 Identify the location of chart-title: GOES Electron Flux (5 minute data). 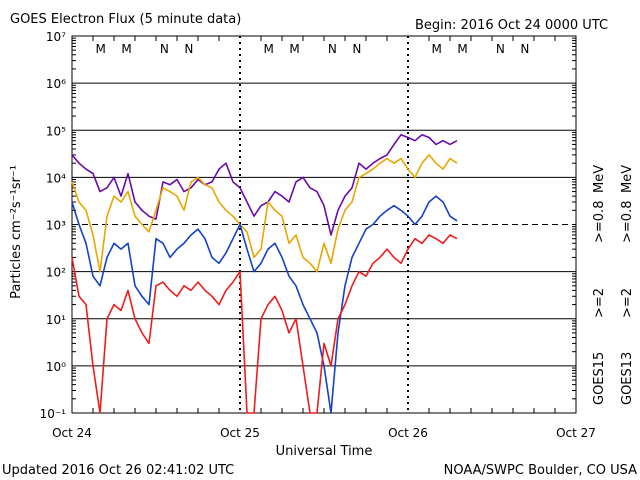
(125, 19).